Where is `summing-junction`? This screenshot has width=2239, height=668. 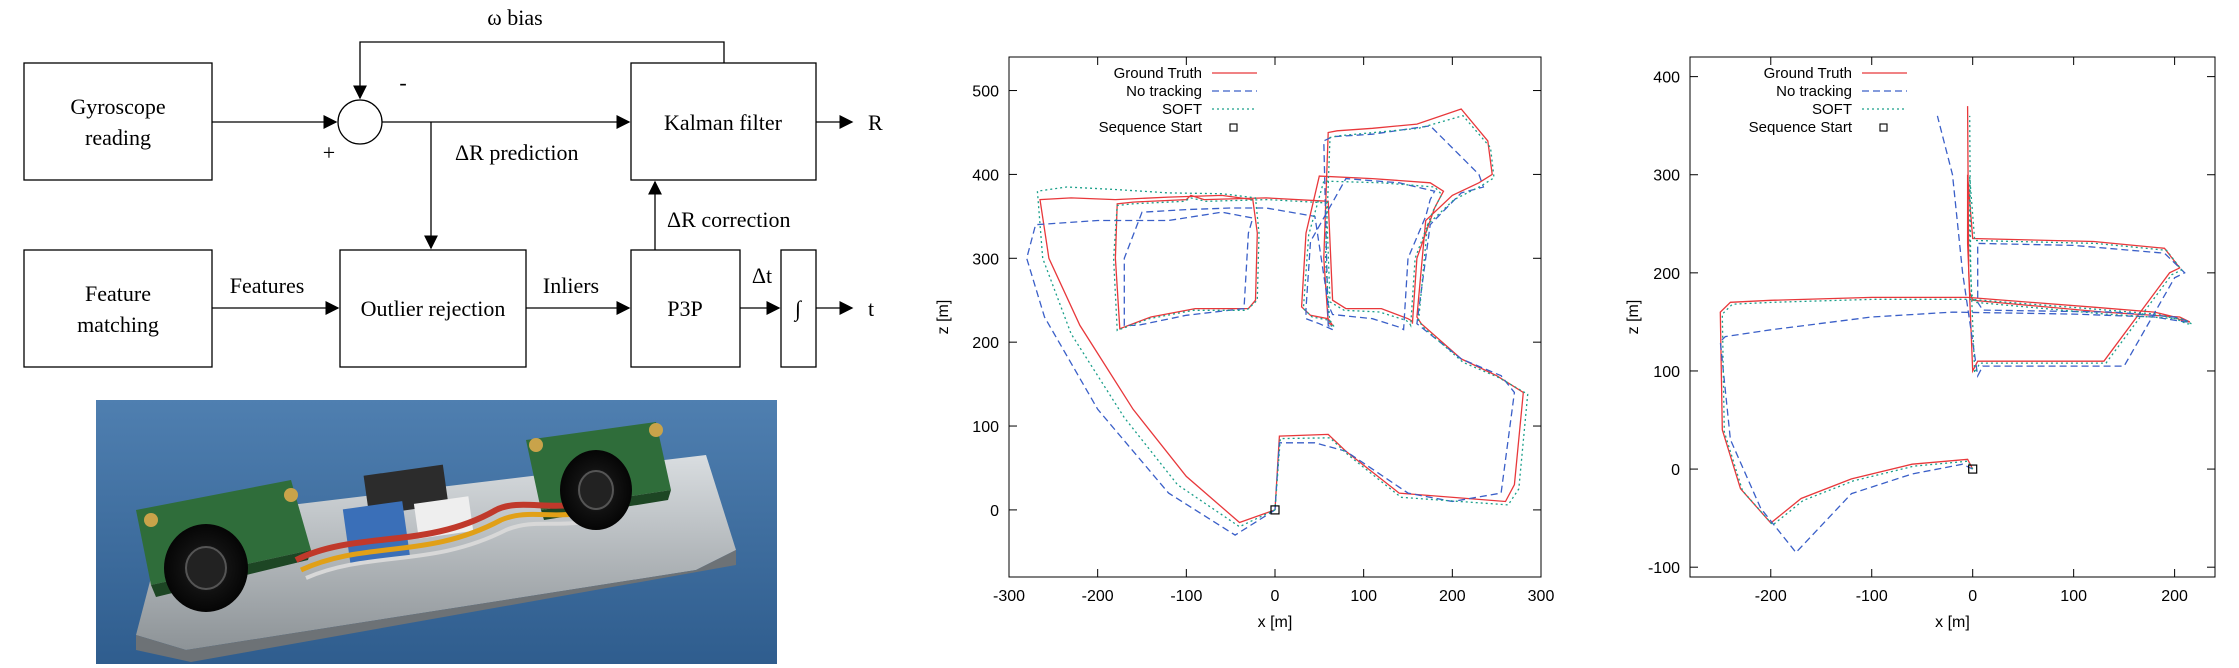 summing-junction is located at coordinates (360, 122).